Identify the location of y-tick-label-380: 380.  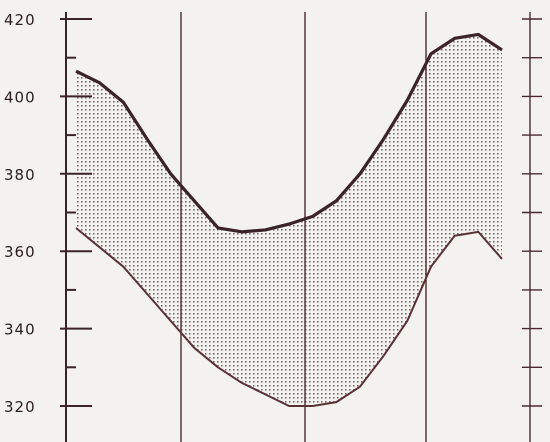
(20, 175).